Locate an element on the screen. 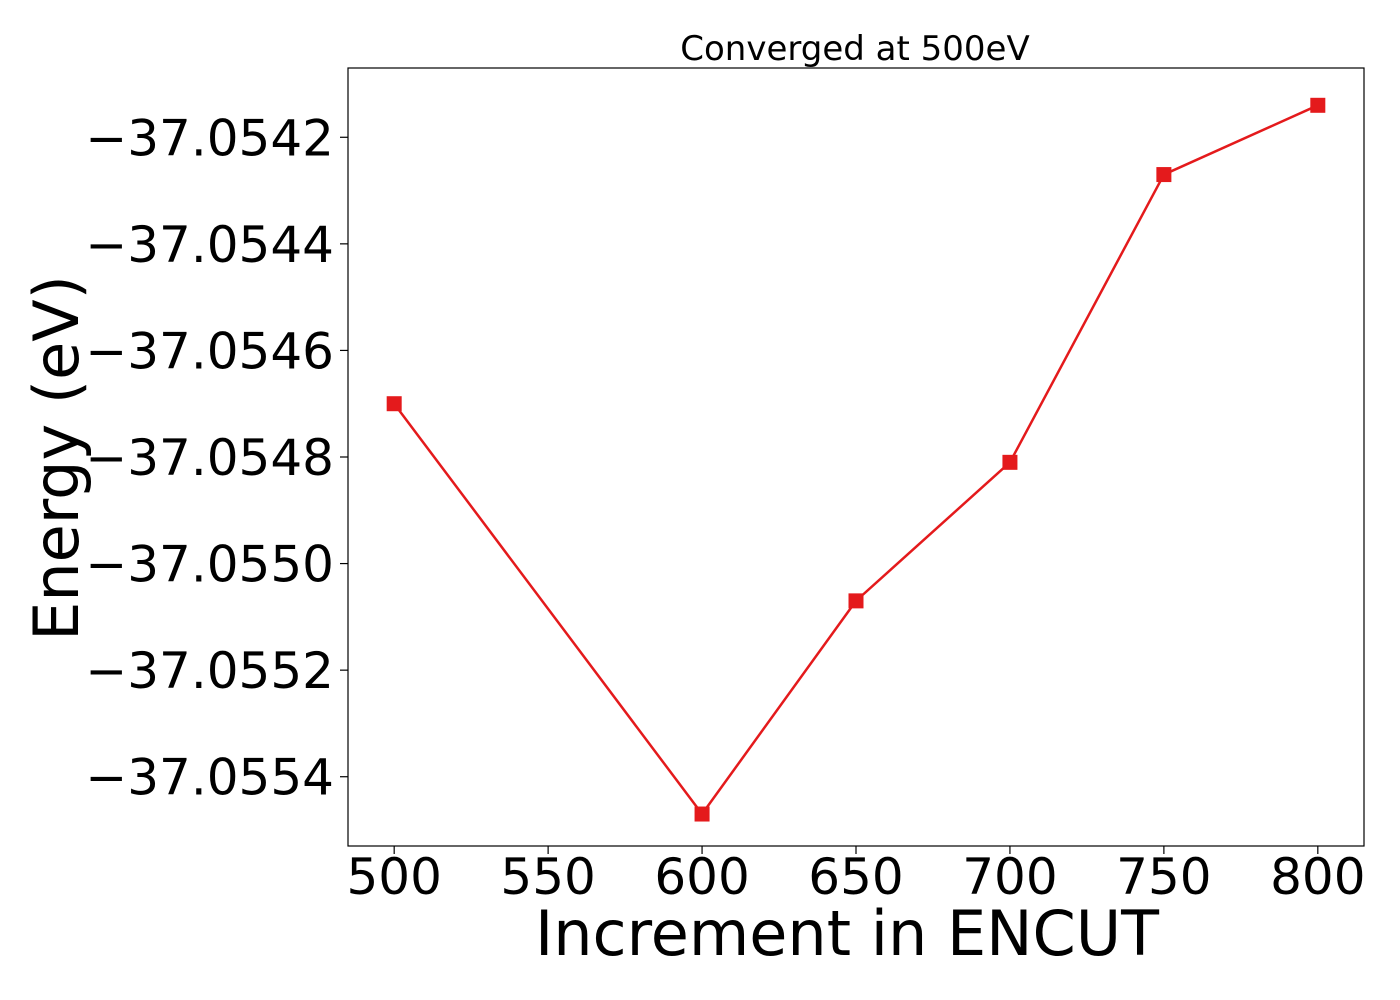 The height and width of the screenshot is (1000, 1400). y-tick-label: −37.0554 is located at coordinates (209, 778).